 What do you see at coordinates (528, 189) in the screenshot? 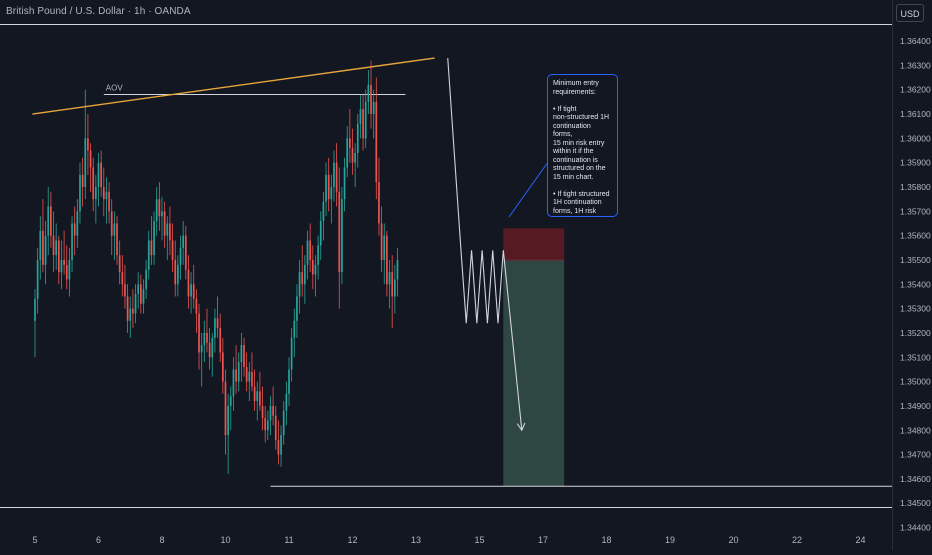
I see `note-pointer` at bounding box center [528, 189].